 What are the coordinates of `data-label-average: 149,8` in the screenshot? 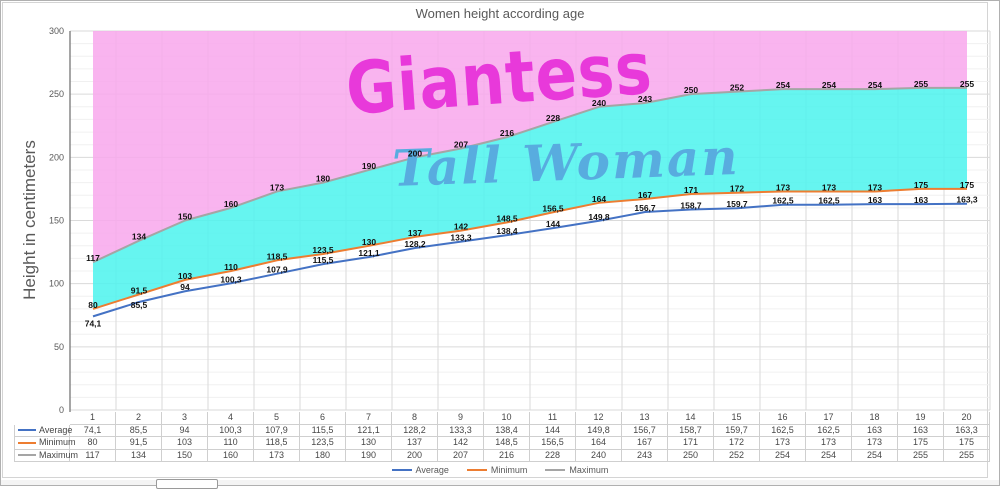 It's located at (599, 217).